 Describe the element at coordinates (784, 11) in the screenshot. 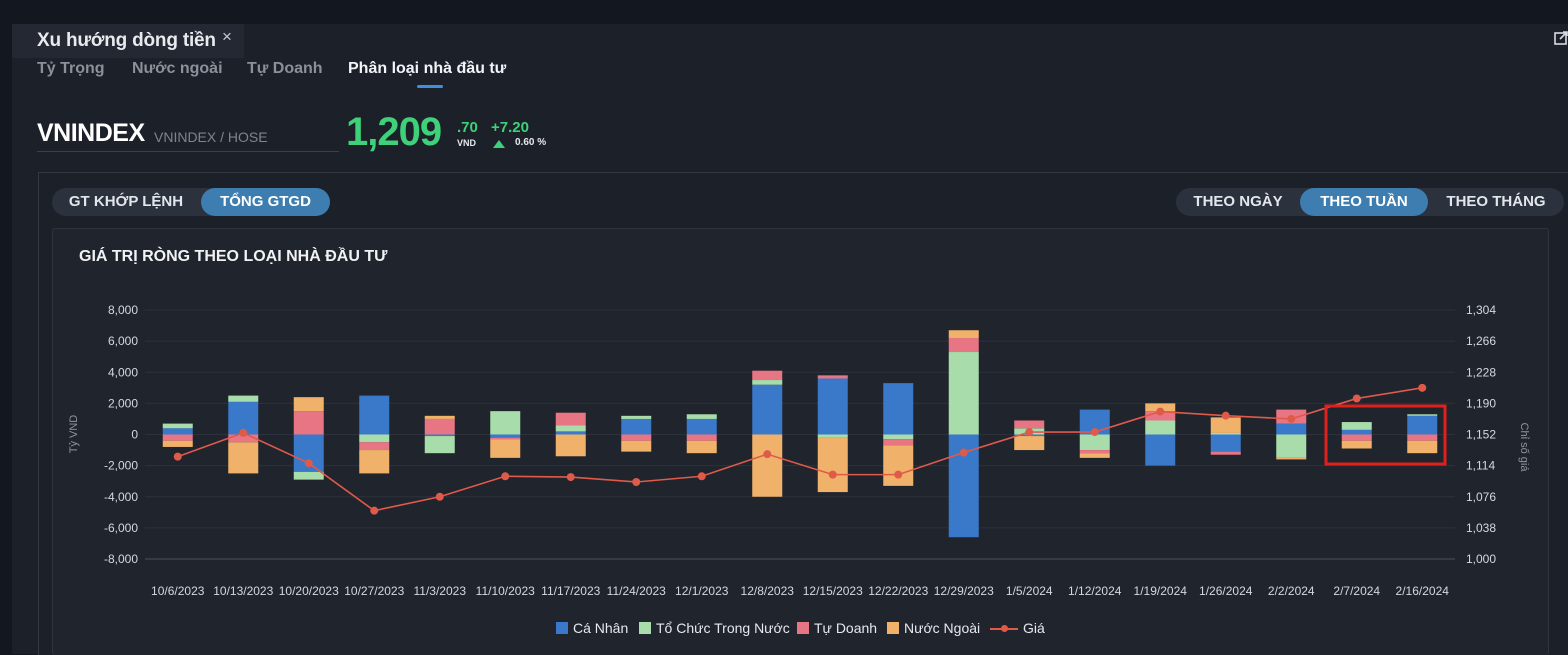

I see `top-bar` at that location.